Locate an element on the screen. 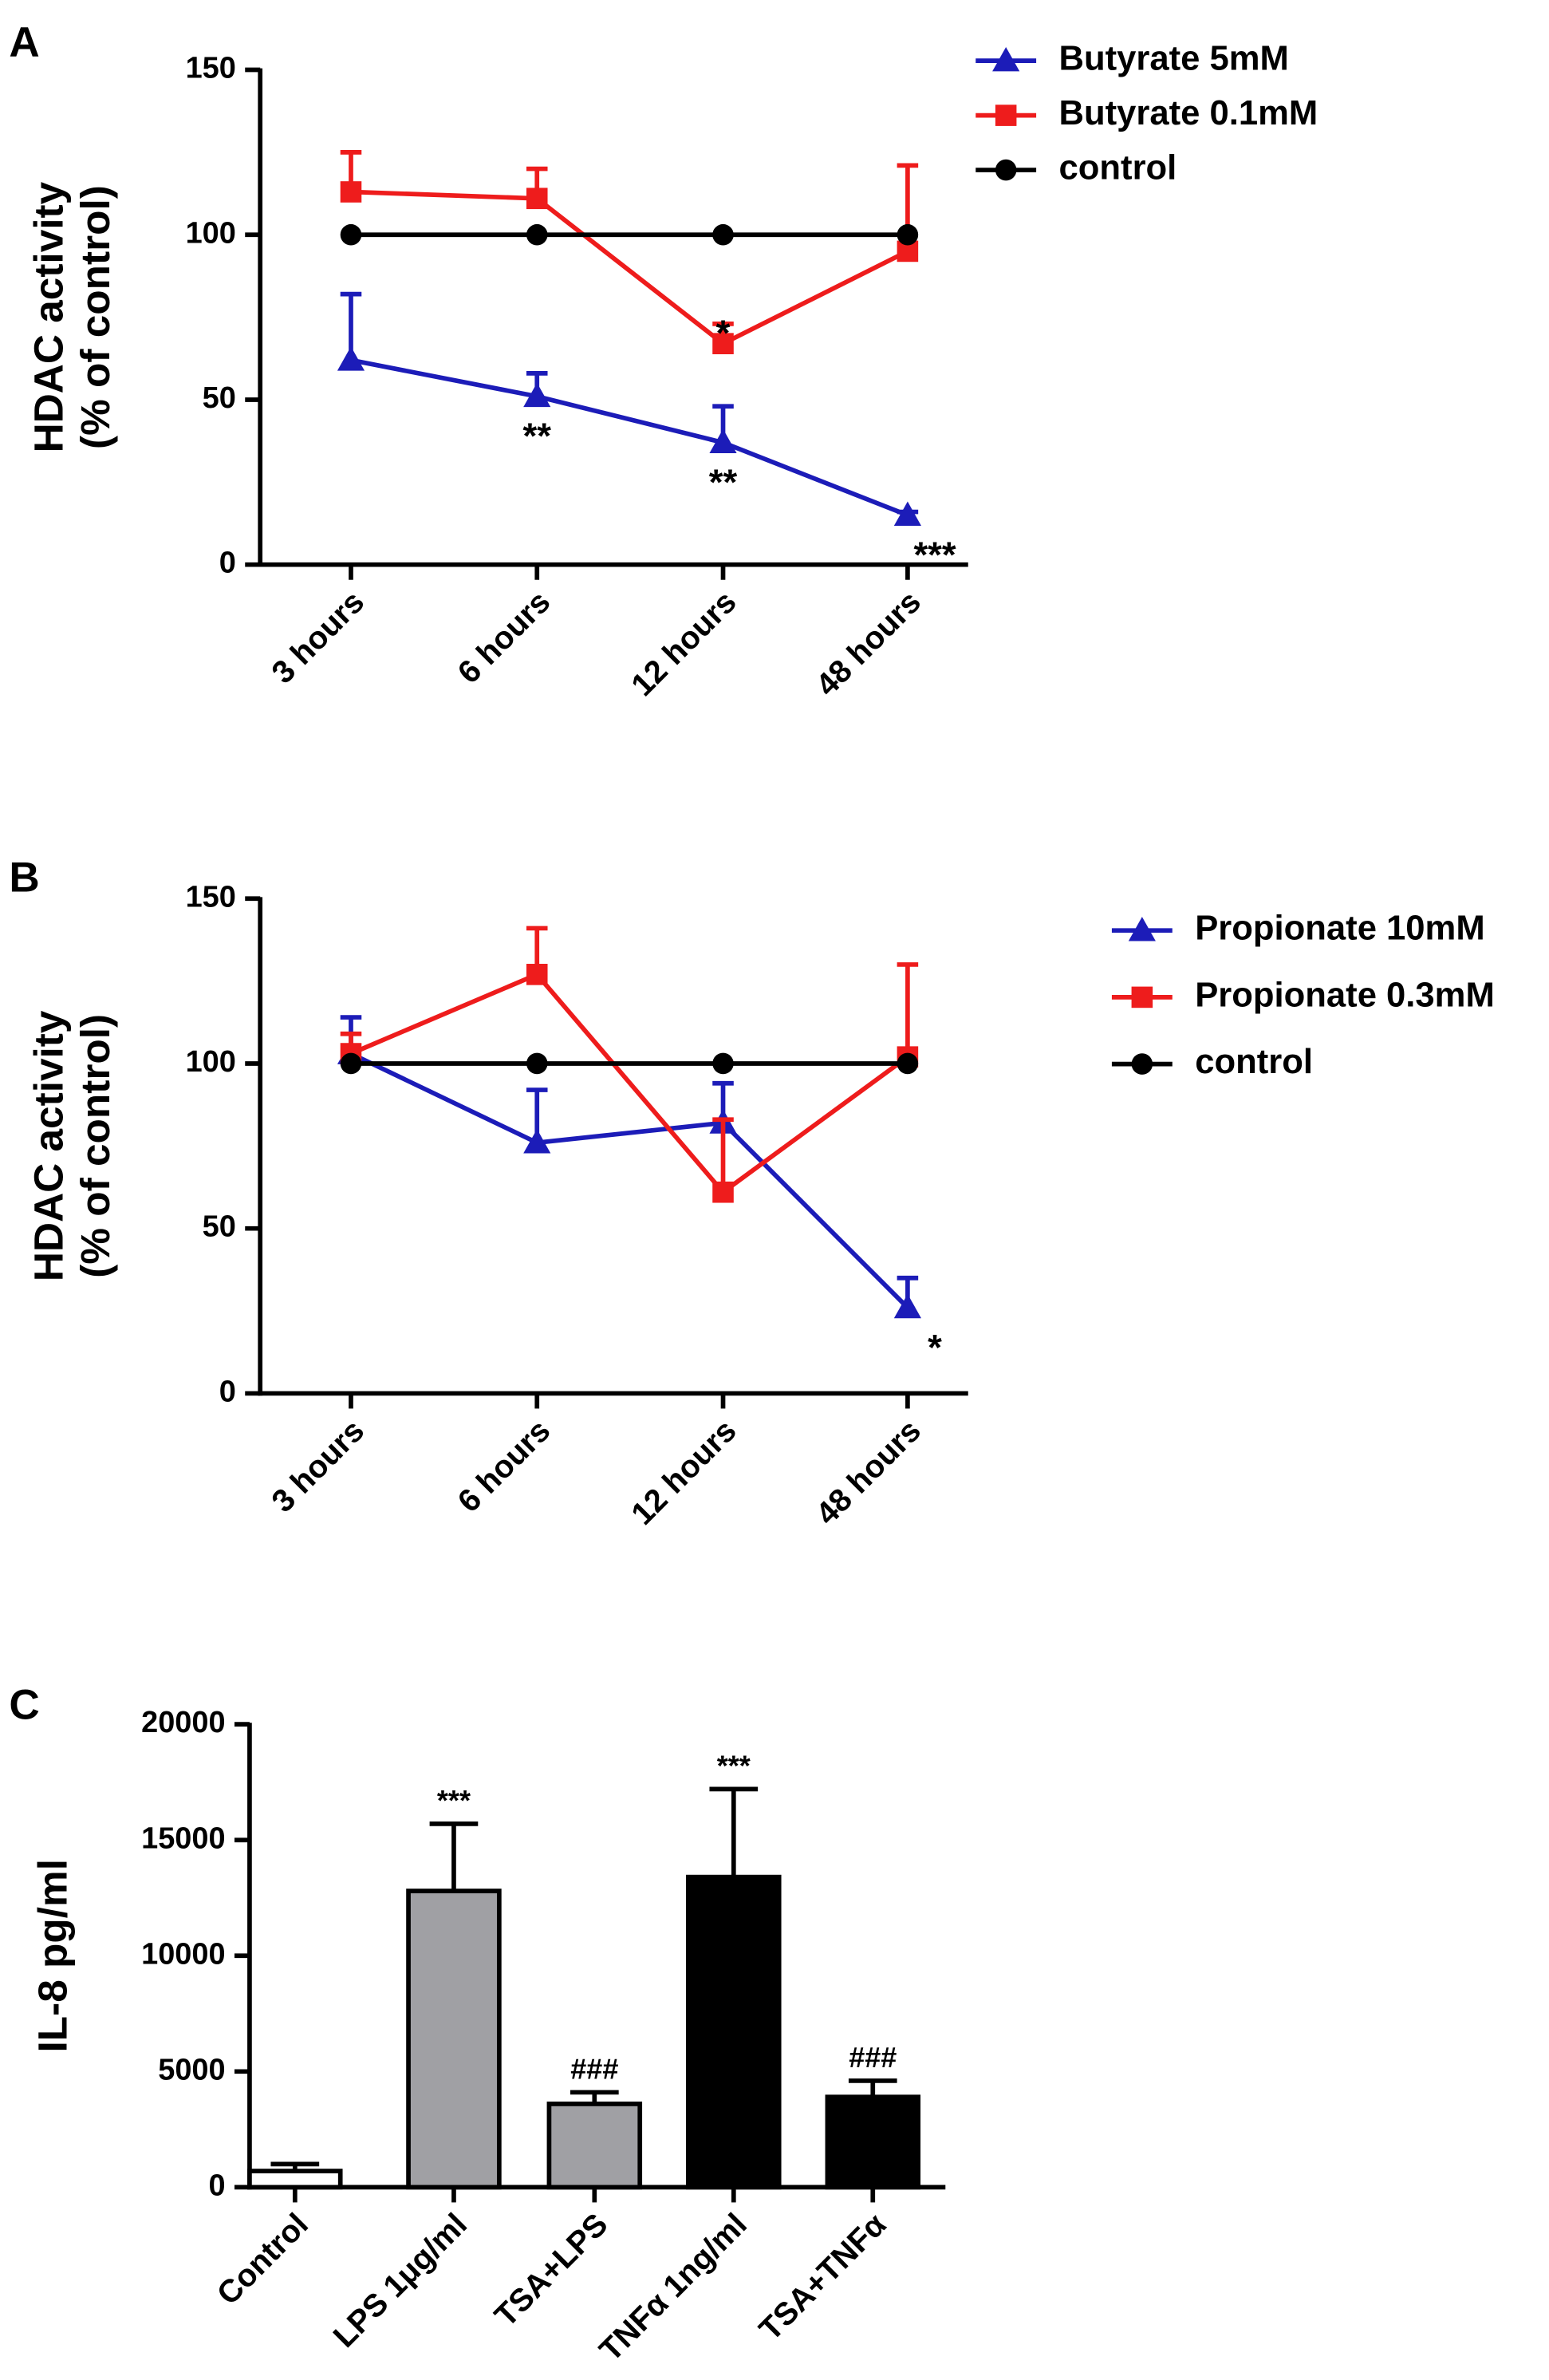  panel-label: A is located at coordinates (24, 42).